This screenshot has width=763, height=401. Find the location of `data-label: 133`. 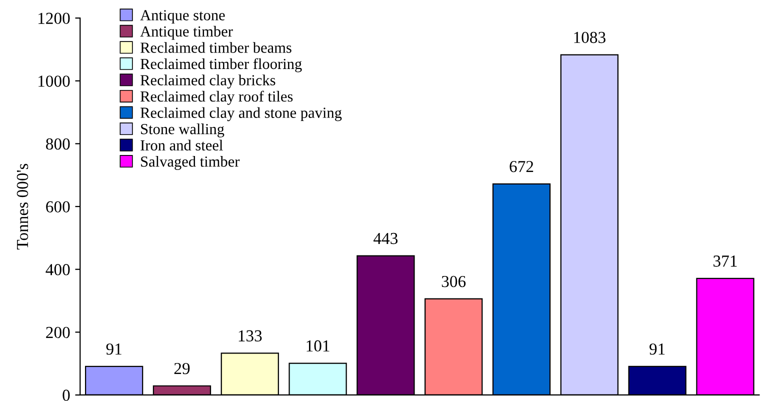

data-label: 133 is located at coordinates (250, 336).